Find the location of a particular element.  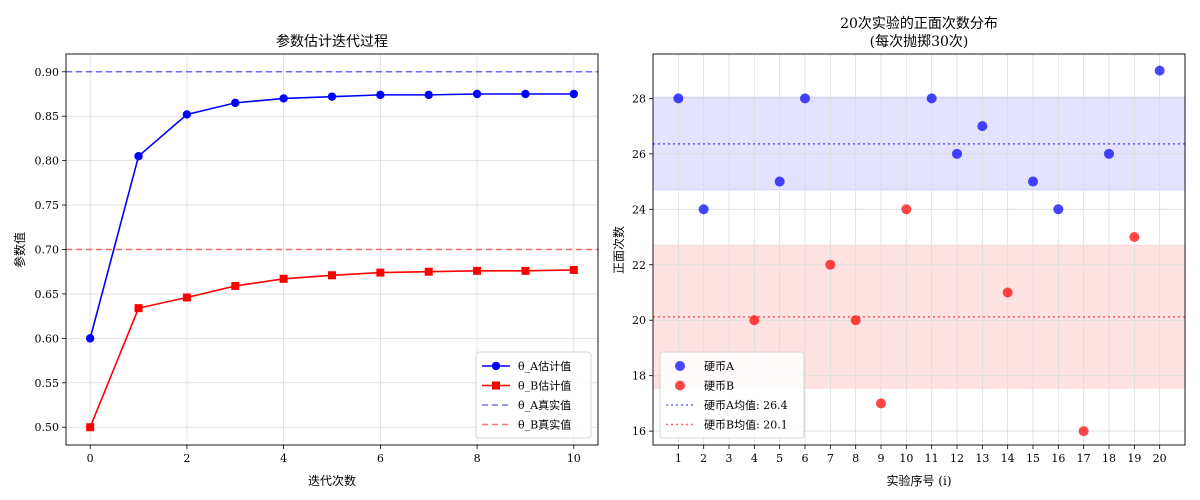

iteration-x-axis-label: 迭代次数 is located at coordinates (332, 480).